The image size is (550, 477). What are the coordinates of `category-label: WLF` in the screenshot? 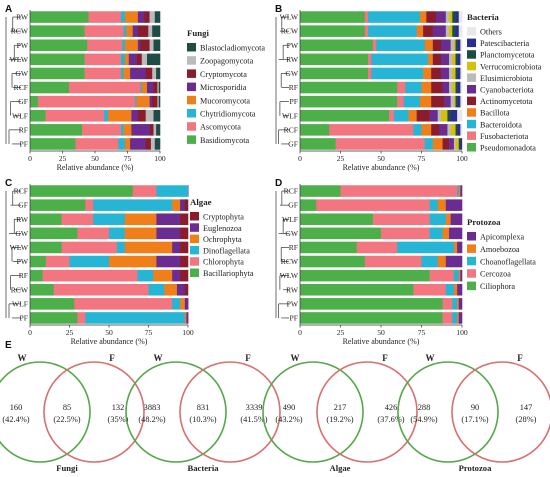 It's located at (20, 115).